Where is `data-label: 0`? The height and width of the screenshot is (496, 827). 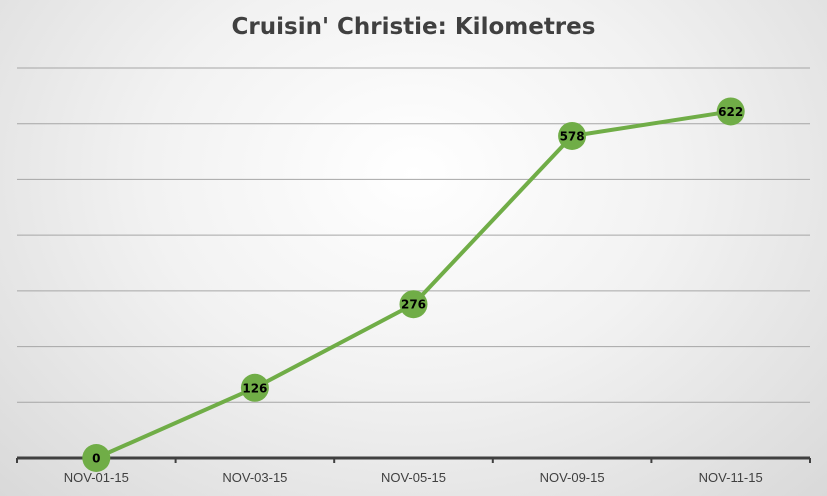
data-label: 0 is located at coordinates (96, 459).